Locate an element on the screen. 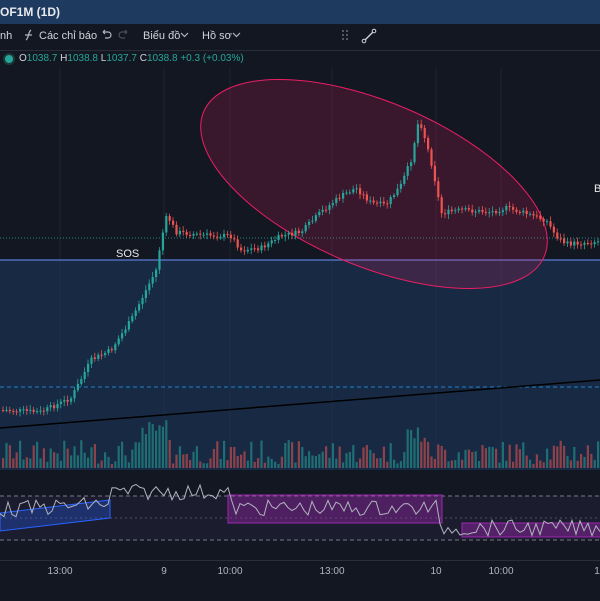 Image resolution: width=600 pixels, height=601 pixels. status-dot-icon is located at coordinates (9, 59).